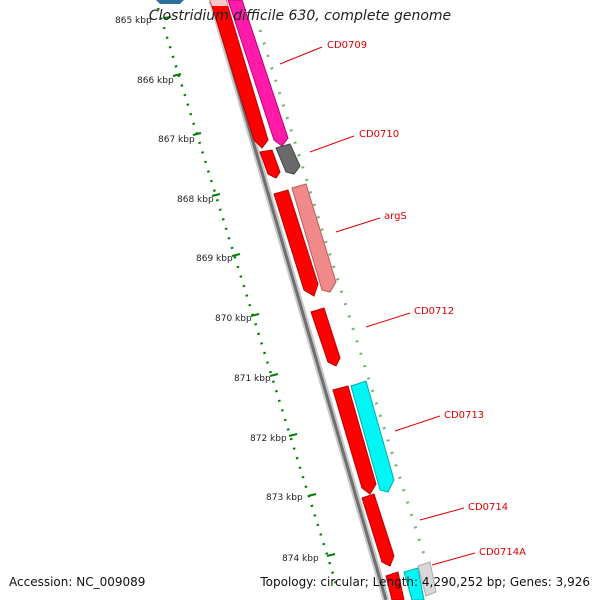 The height and width of the screenshot is (600, 600). What do you see at coordinates (354, 440) in the screenshot?
I see `cds-feature-cd0713-forward` at bounding box center [354, 440].